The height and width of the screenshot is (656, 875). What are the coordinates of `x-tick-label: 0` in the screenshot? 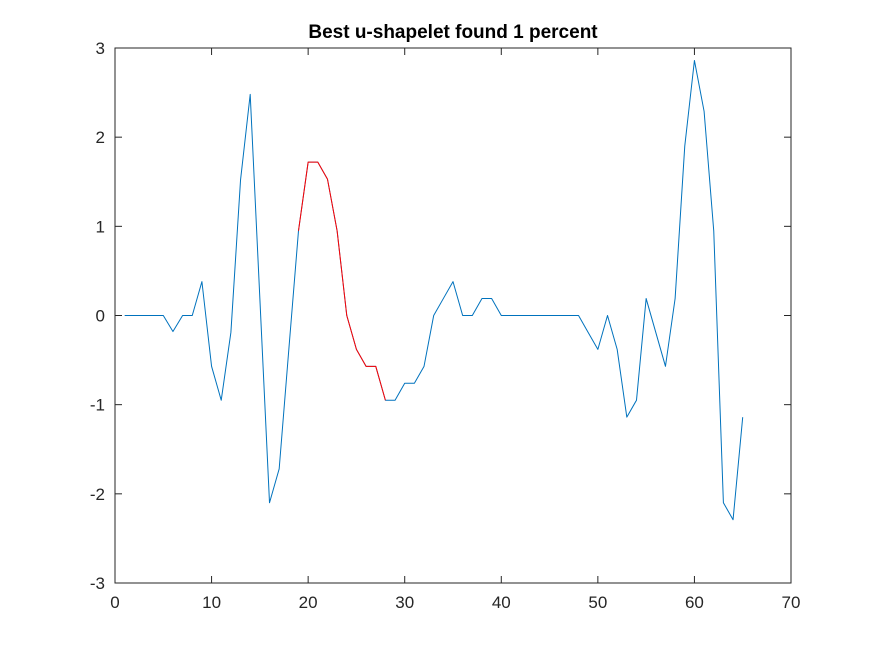 It's located at (114, 602).